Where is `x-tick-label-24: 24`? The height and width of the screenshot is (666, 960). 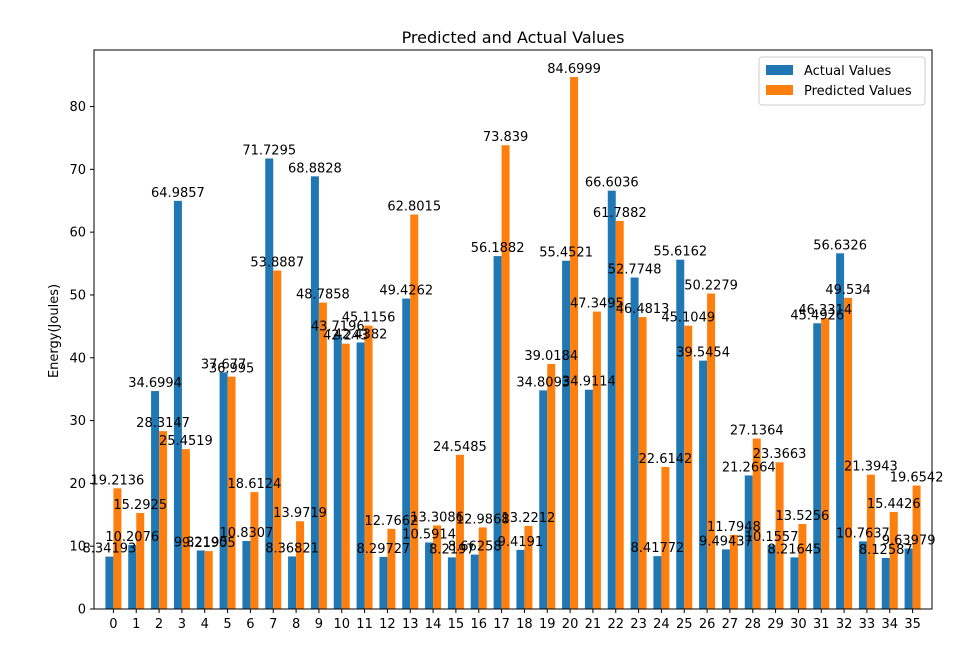 x-tick-label-24: 24 is located at coordinates (661, 624).